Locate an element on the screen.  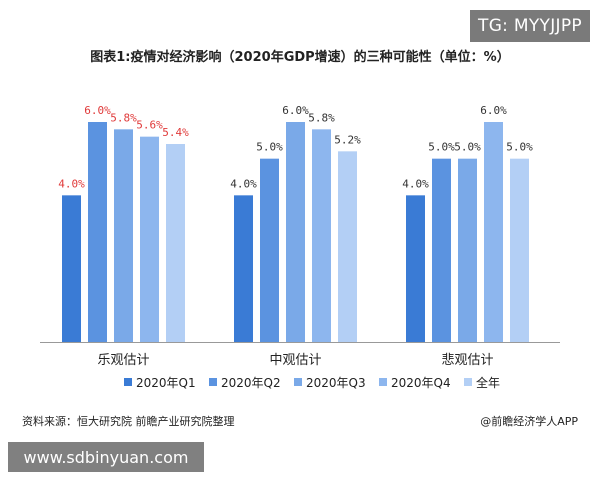
category-label: 乐观估计 is located at coordinates (123, 360).